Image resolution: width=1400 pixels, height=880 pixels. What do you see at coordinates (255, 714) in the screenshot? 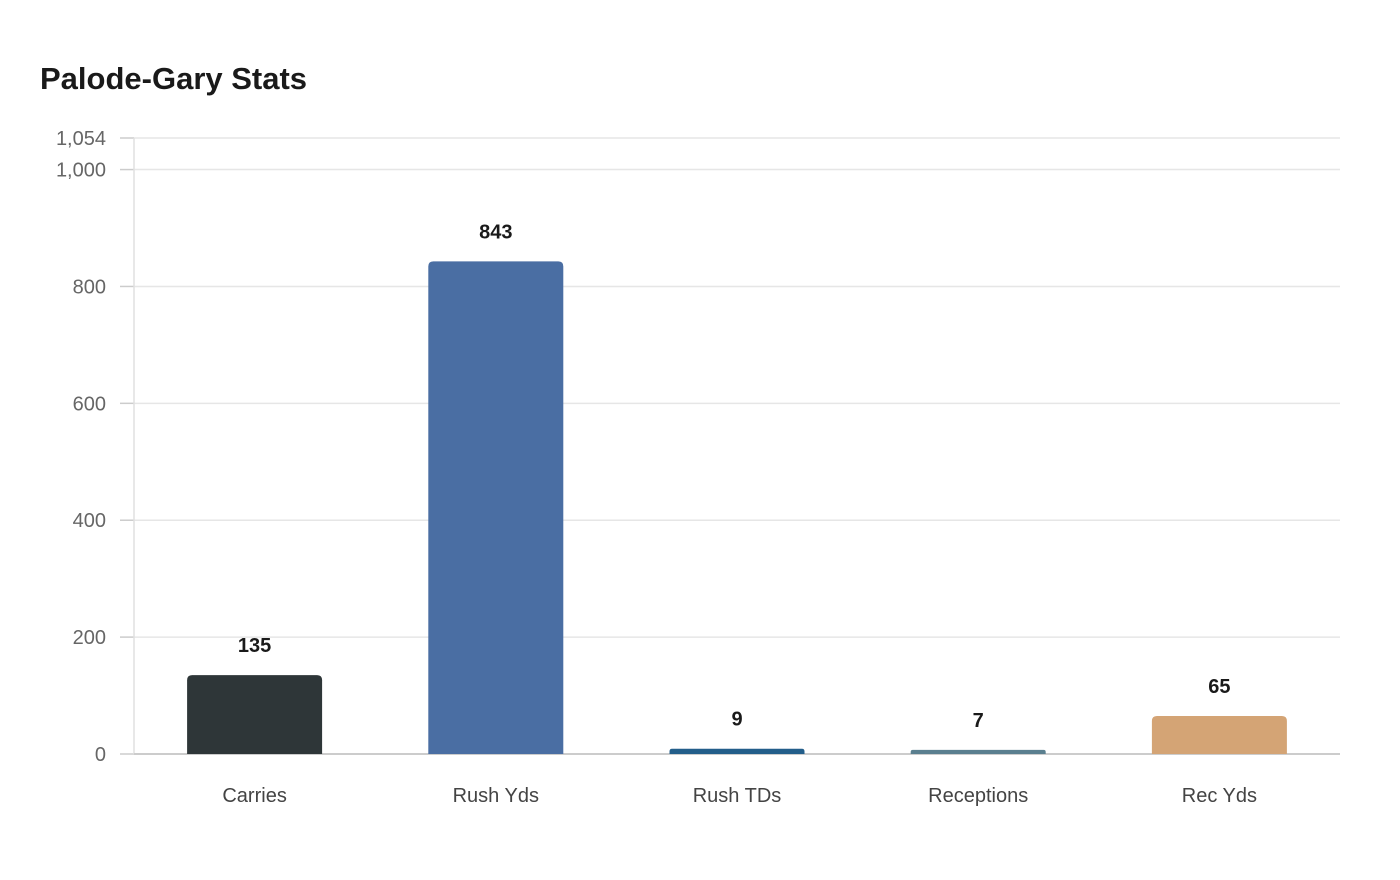
I see `bar-carries` at bounding box center [255, 714].